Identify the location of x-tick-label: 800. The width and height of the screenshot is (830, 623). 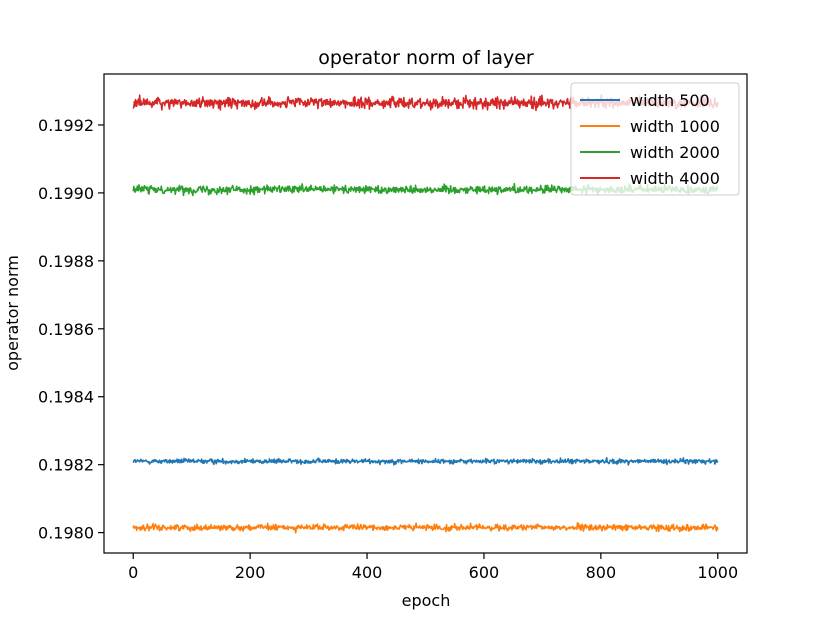
(601, 572).